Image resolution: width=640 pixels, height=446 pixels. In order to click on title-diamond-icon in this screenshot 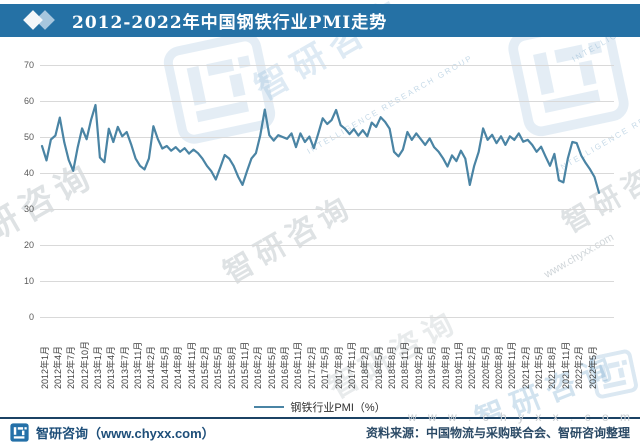, I will do `click(40, 20)`.